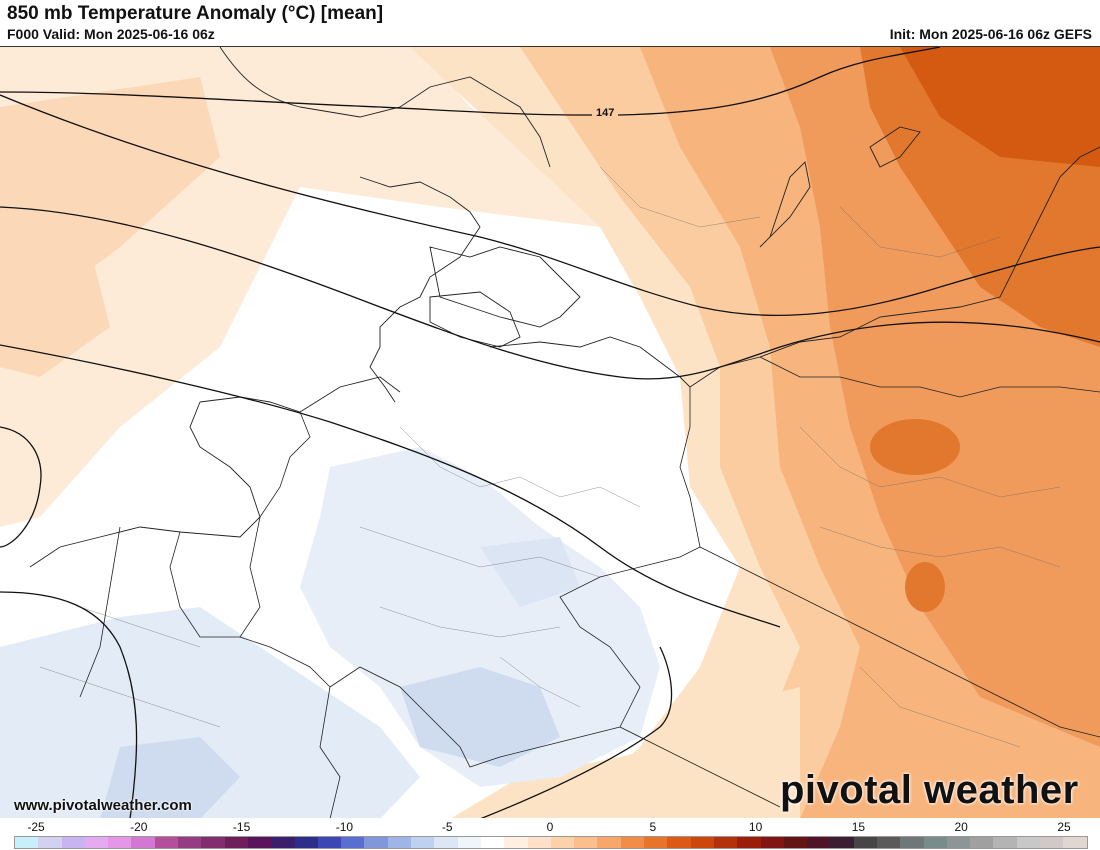 The image size is (1100, 850). Describe the element at coordinates (195, 13) in the screenshot. I see `map-title: 850 mb Temperature Anomaly (°C) [mean]` at that location.